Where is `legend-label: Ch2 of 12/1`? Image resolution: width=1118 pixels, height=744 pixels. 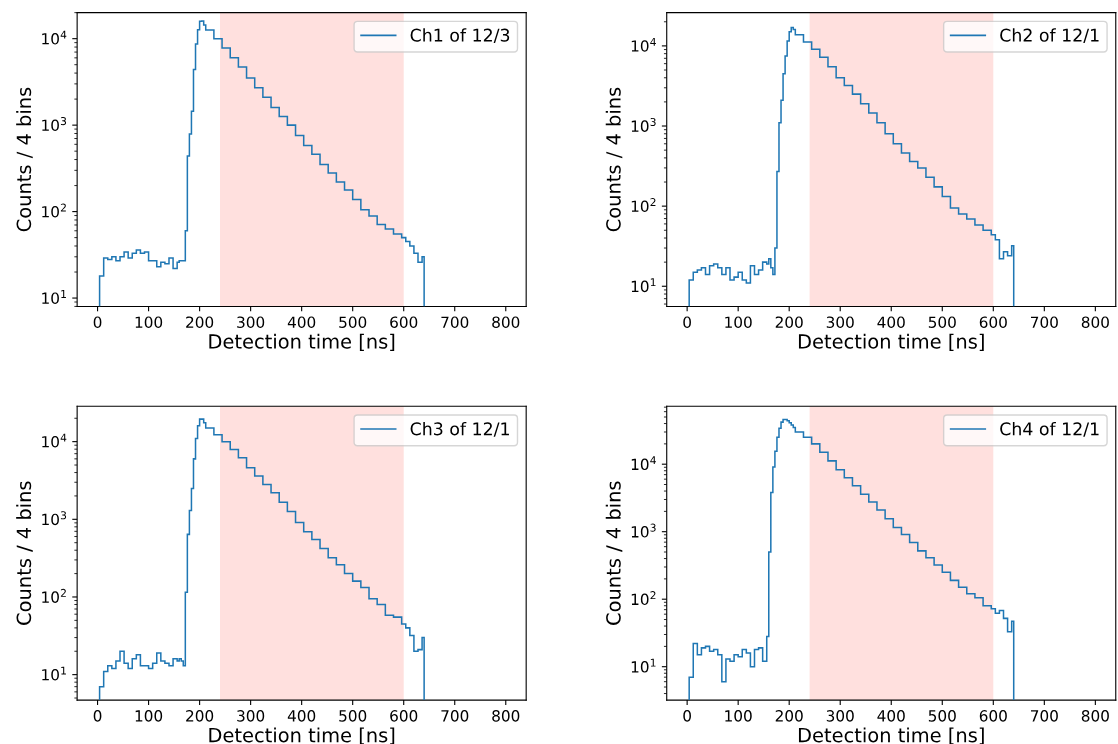
legend-label: Ch2 of 12/1 is located at coordinates (1049, 36).